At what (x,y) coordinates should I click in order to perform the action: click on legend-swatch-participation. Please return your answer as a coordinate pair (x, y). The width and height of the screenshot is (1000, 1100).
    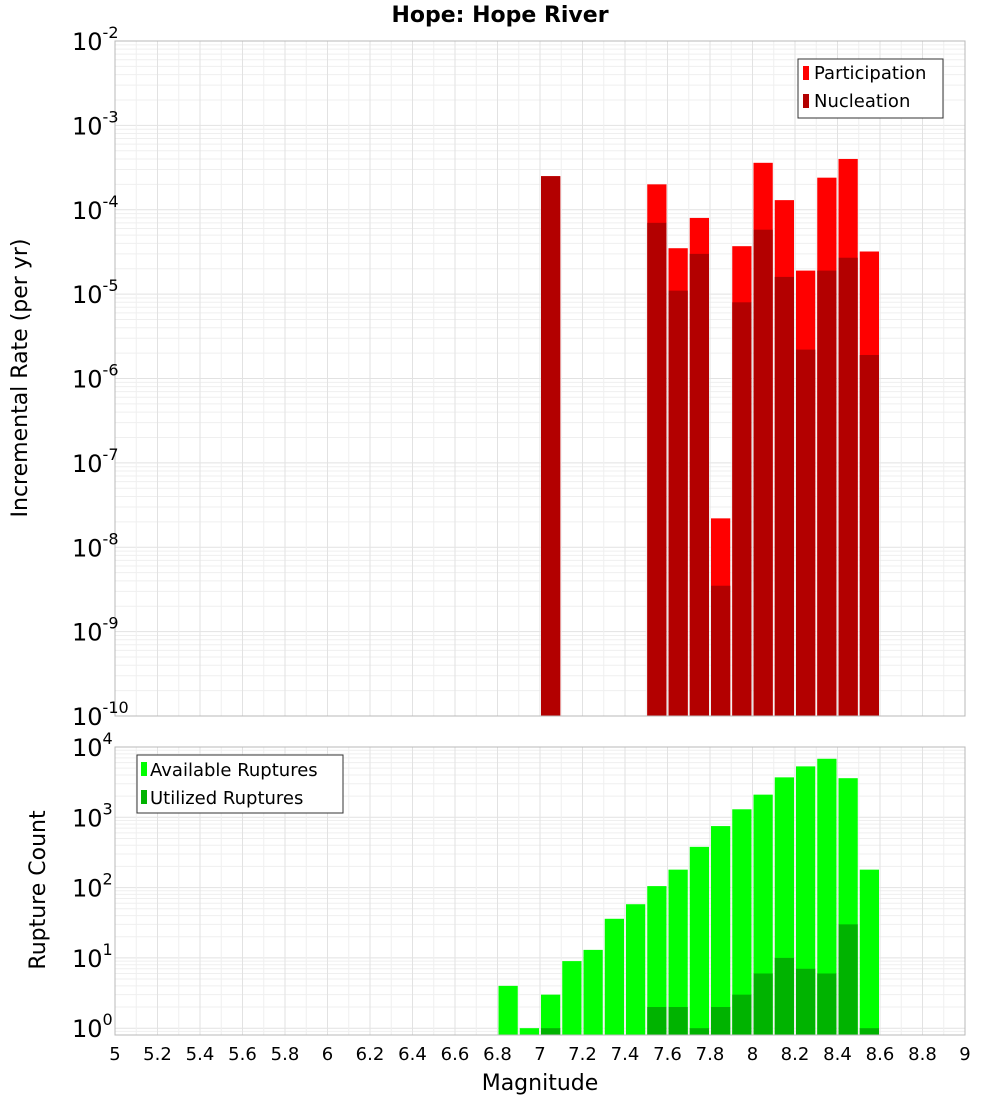
    Looking at the image, I should click on (806, 73).